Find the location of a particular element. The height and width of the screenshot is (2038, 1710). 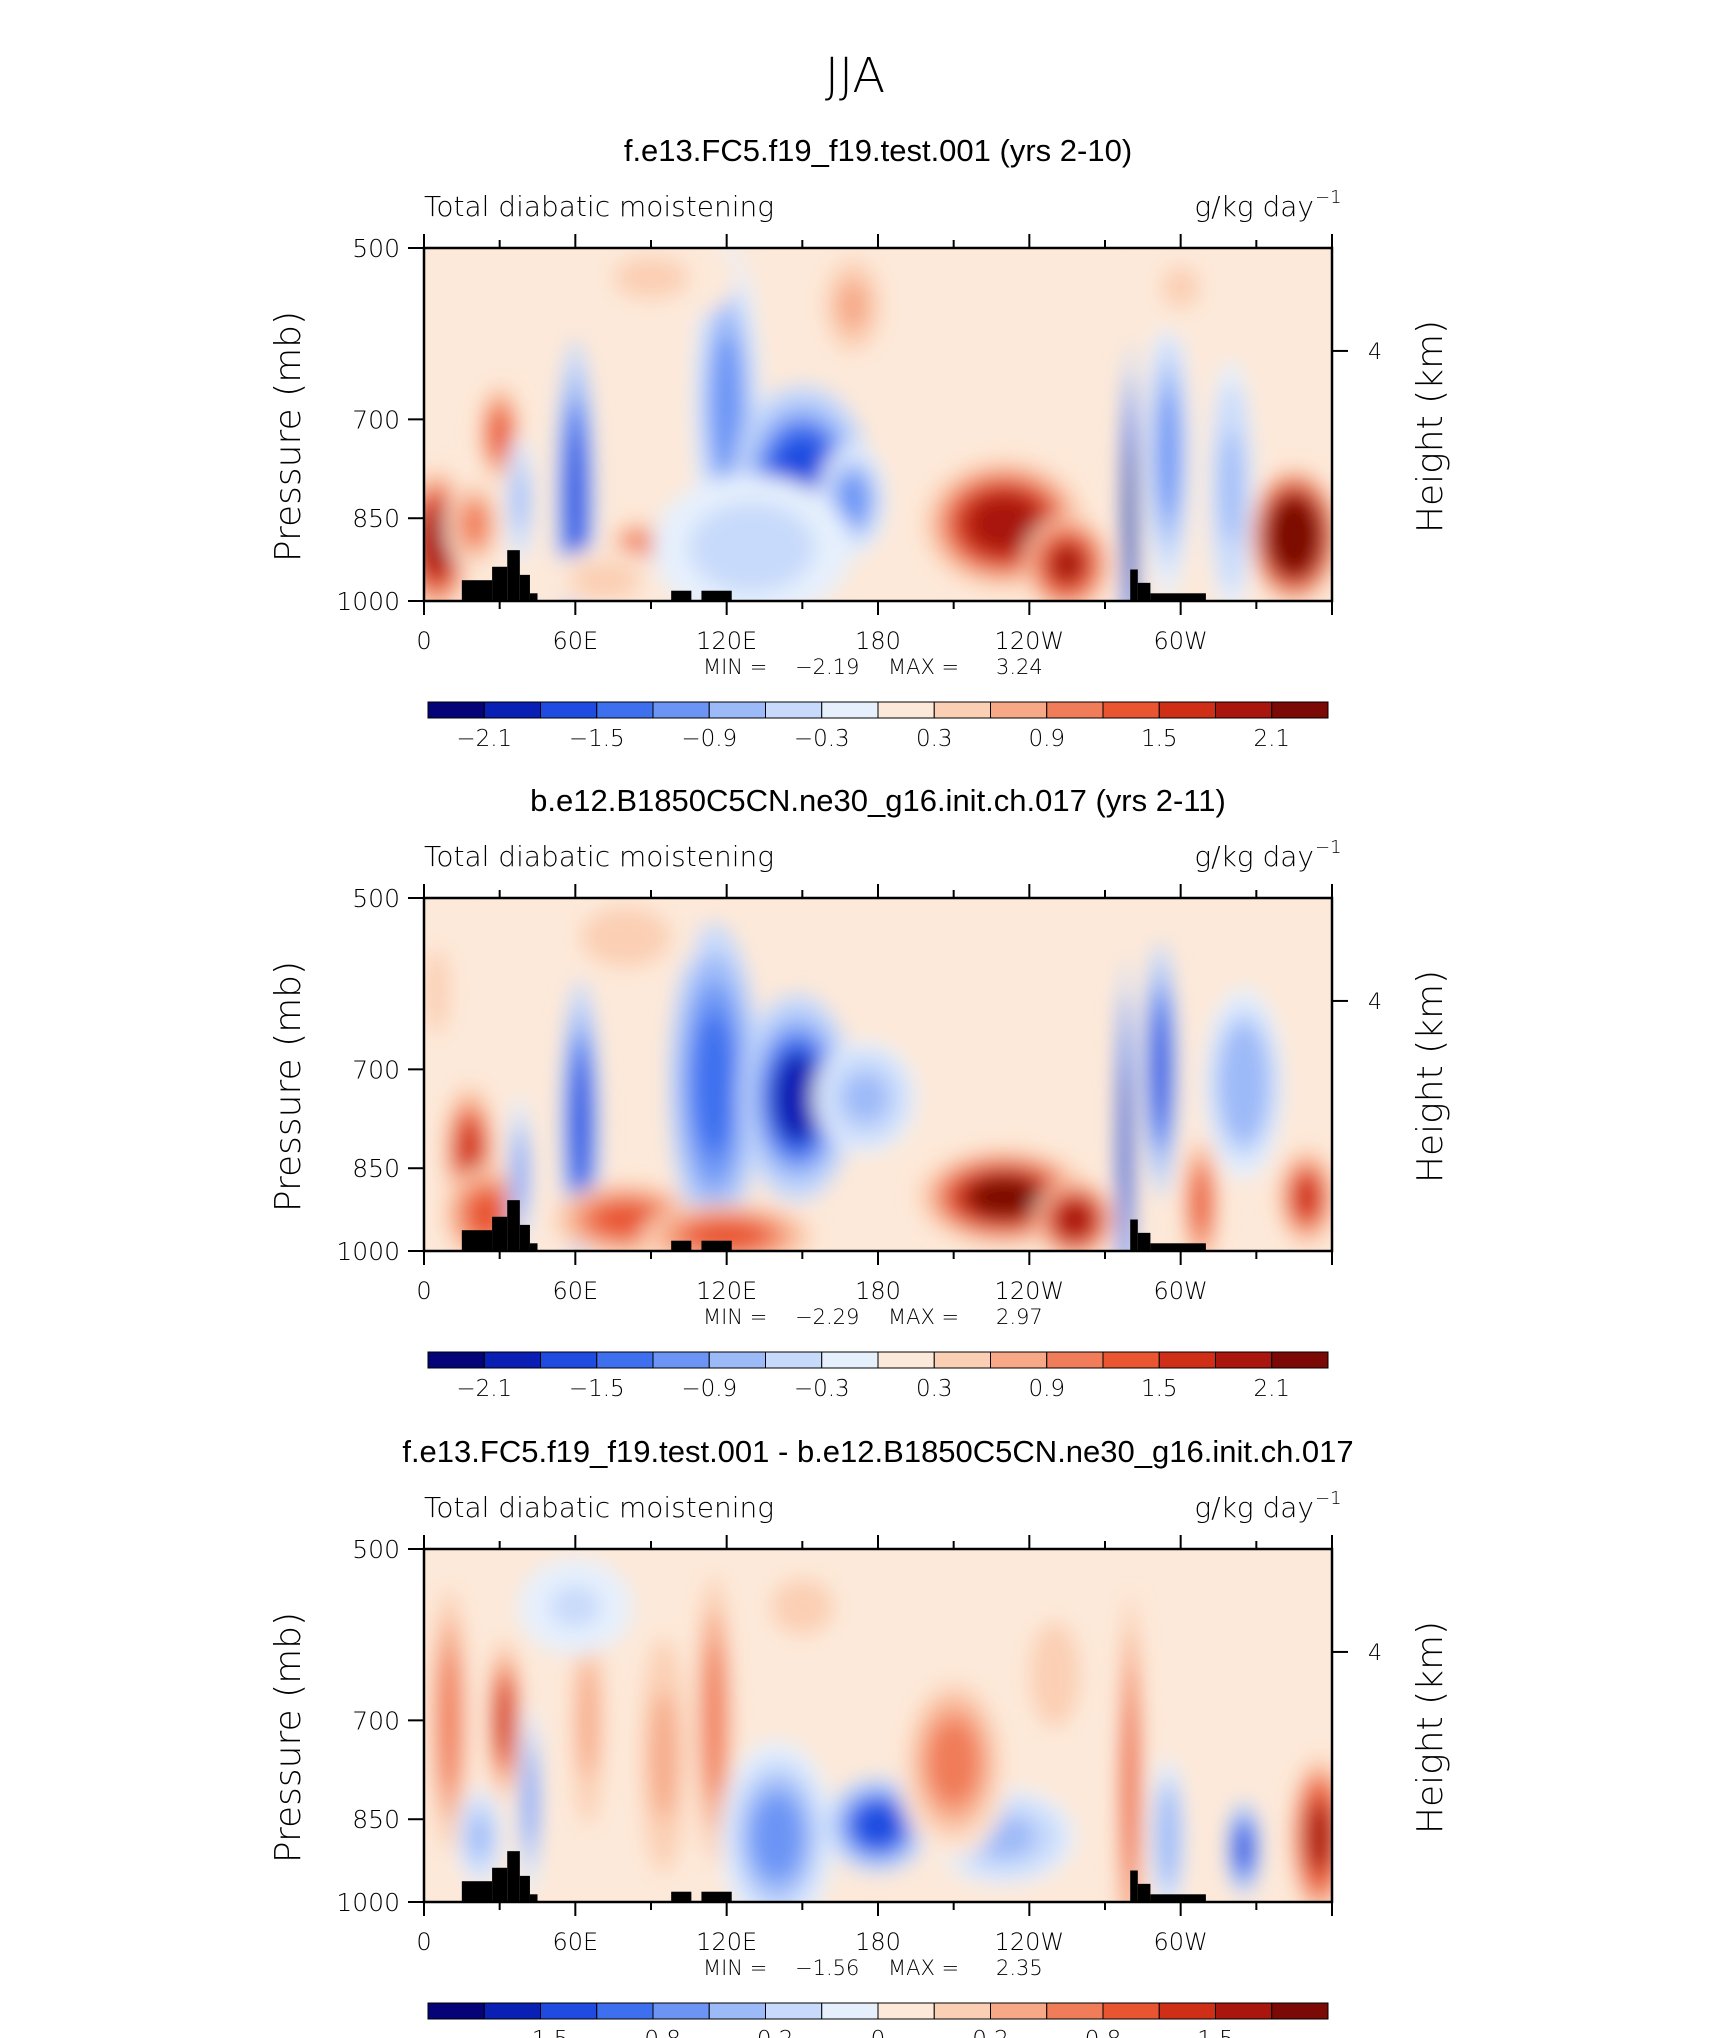

colorbar: −1.5 −0.8 −0.2 0 0.2 0.8 1.5 is located at coordinates (878, 2020).